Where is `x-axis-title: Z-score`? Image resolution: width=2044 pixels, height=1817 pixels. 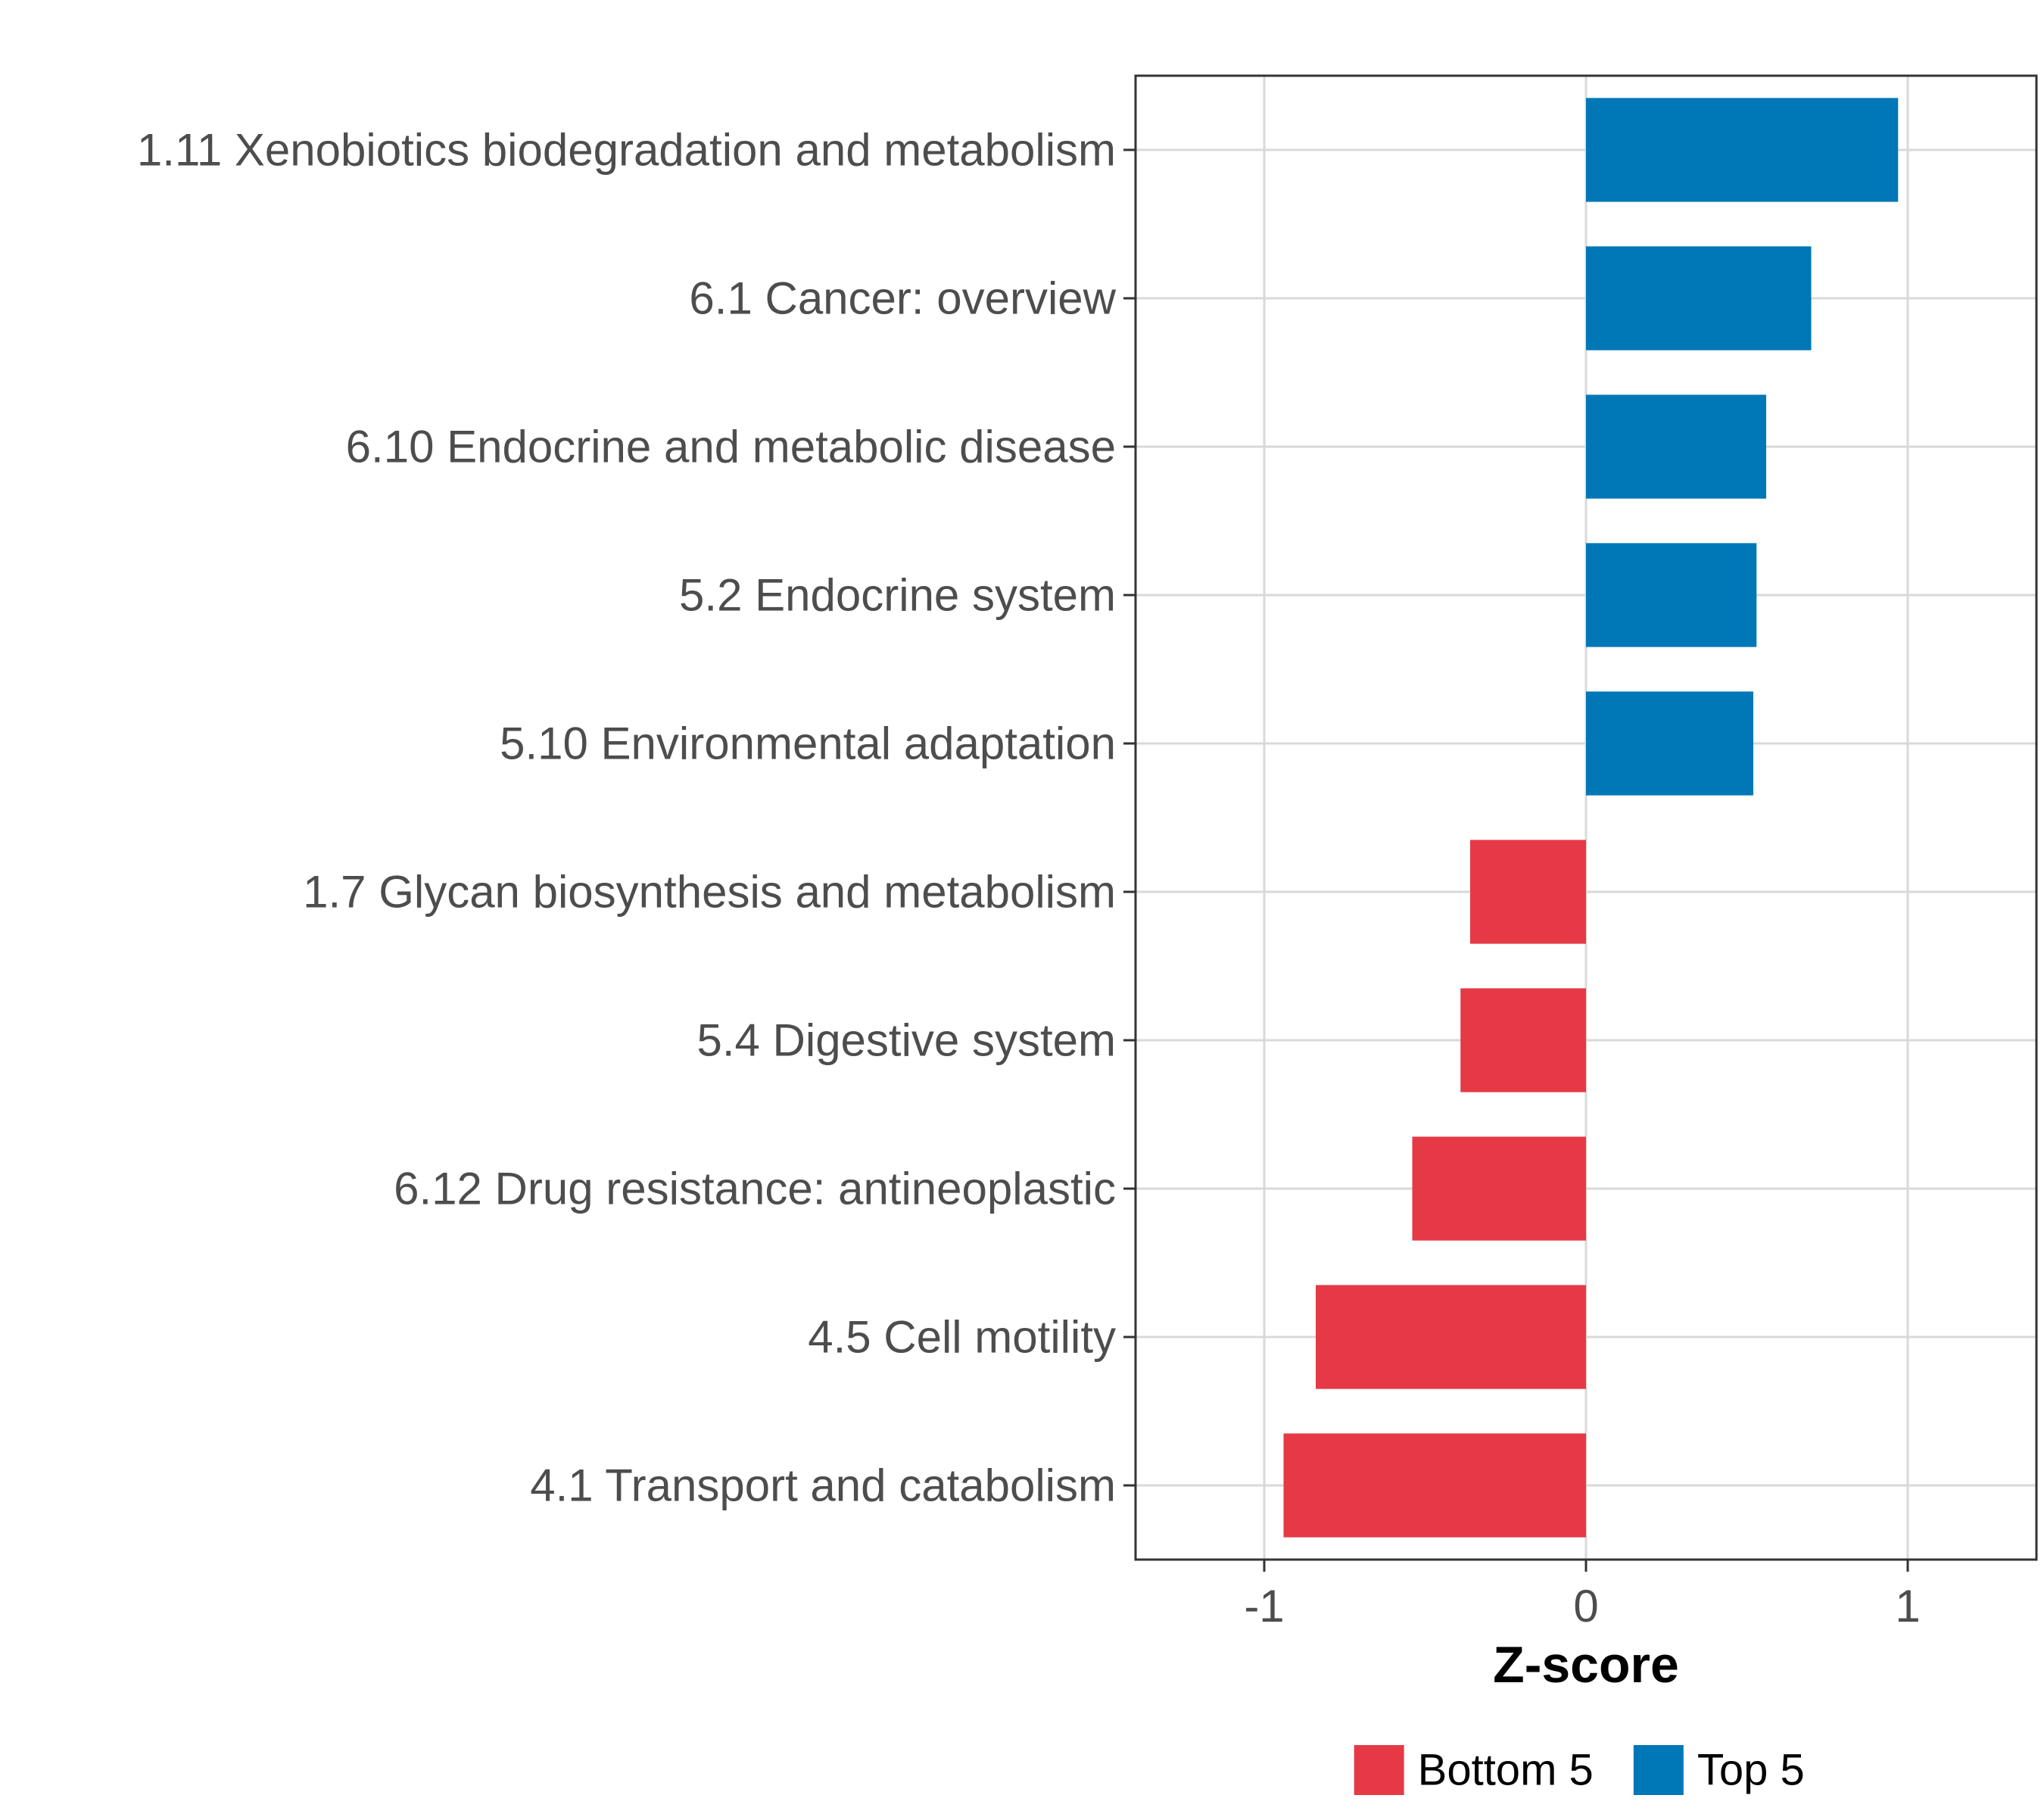 x-axis-title: Z-score is located at coordinates (1586, 1665).